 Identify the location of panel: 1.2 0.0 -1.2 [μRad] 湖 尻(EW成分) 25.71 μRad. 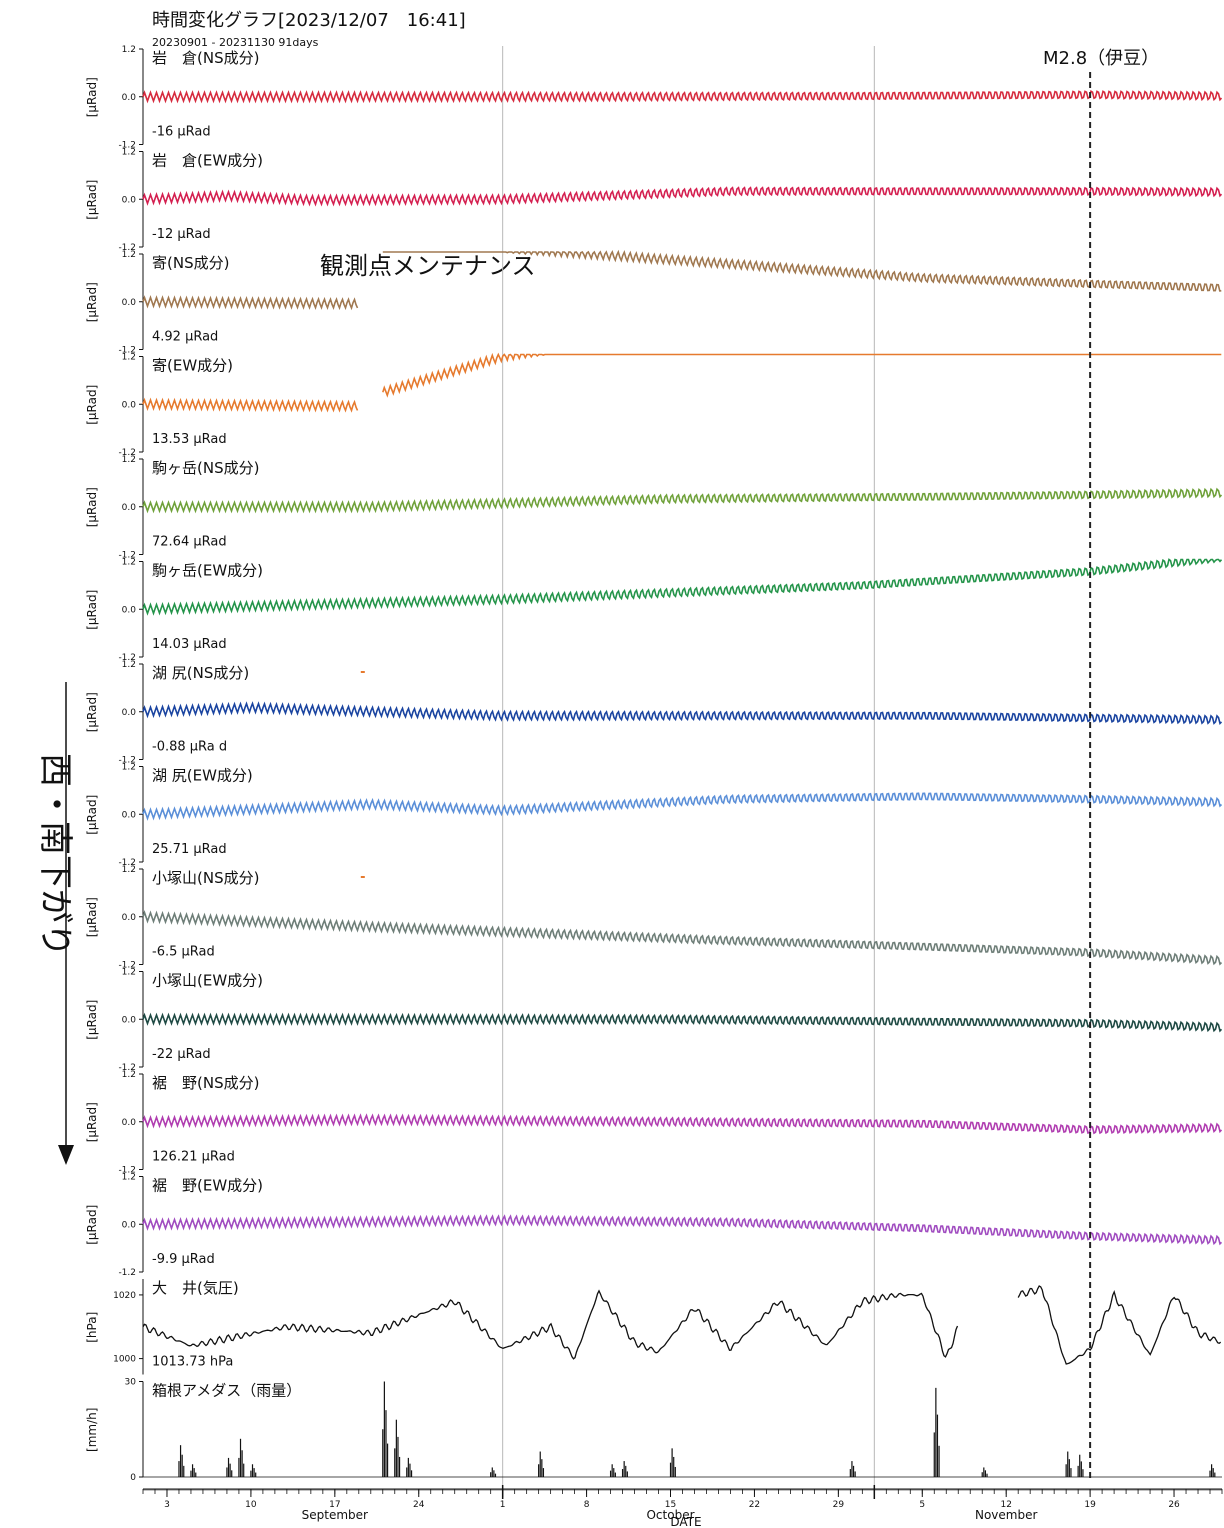
(654, 815).